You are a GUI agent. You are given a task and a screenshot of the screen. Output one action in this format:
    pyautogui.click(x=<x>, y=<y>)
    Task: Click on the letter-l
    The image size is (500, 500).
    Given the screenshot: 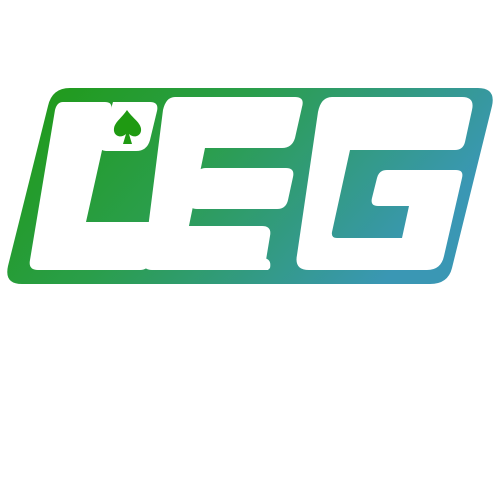 What is the action you would take?
    pyautogui.click(x=93, y=186)
    